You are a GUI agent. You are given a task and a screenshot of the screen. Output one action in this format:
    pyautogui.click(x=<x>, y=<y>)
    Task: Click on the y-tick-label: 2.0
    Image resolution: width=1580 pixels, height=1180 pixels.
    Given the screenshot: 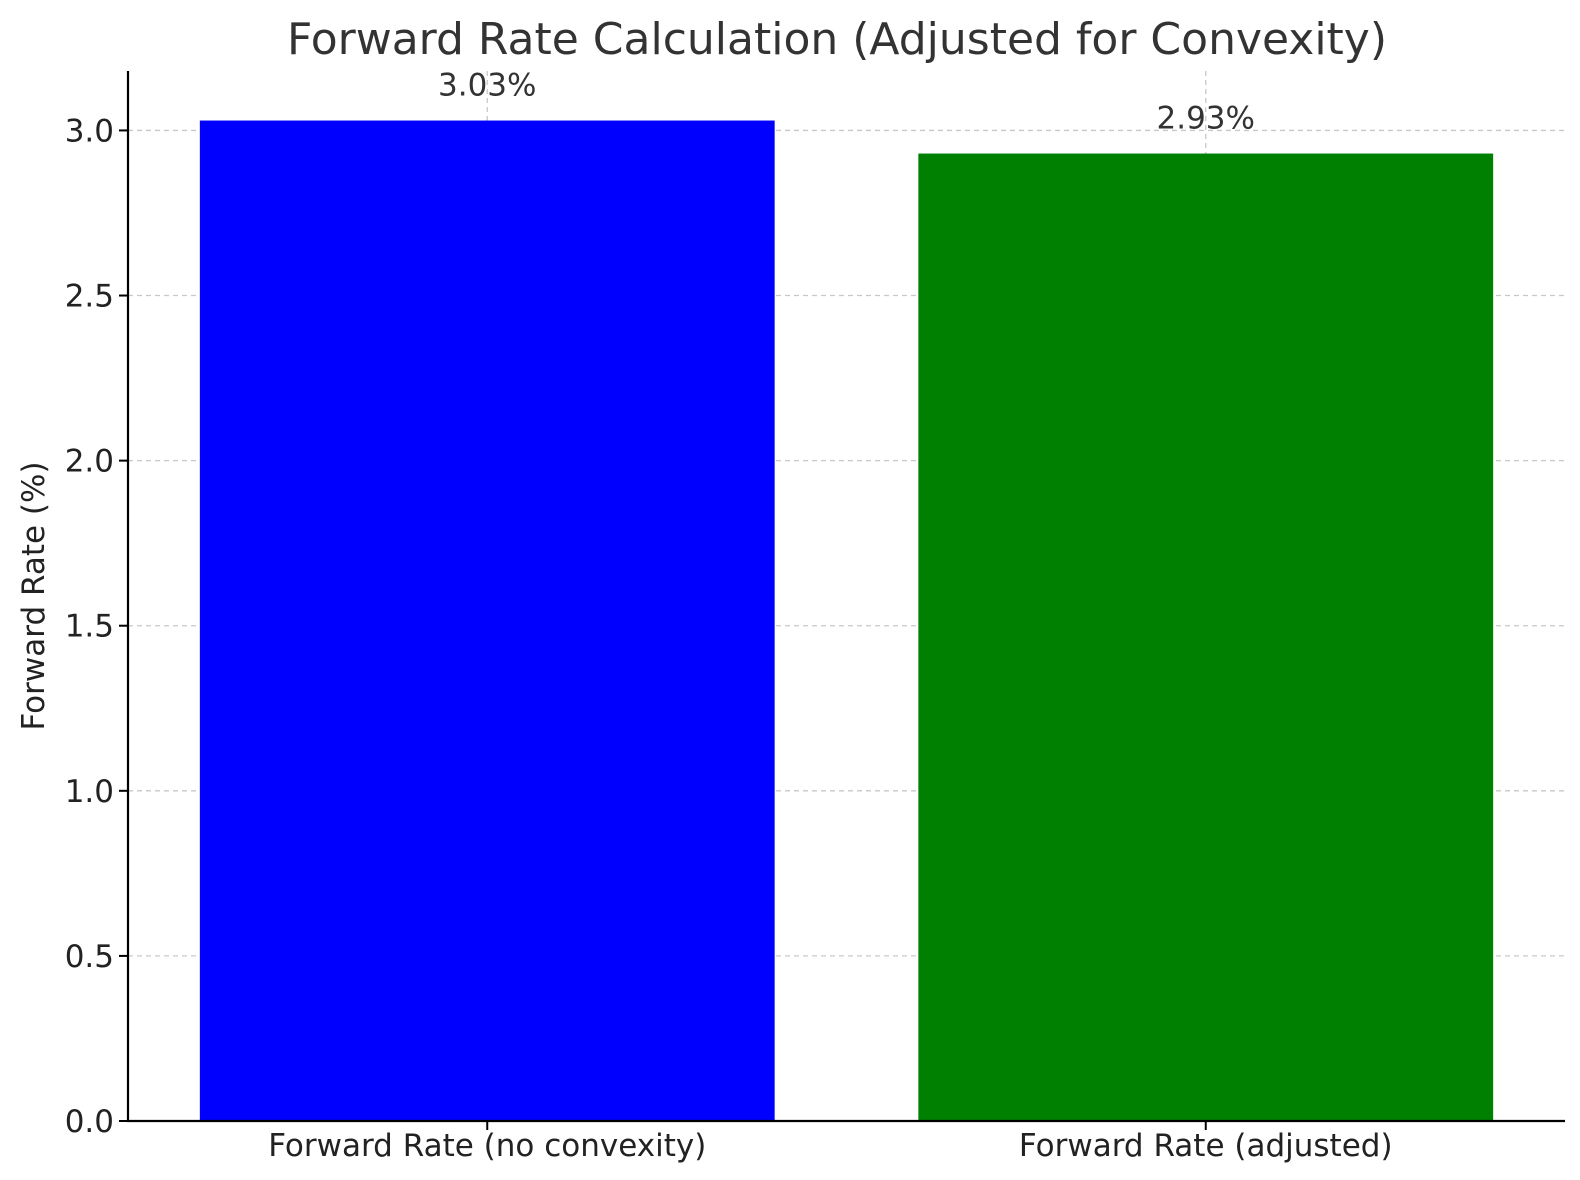 What is the action you would take?
    pyautogui.click(x=89, y=462)
    